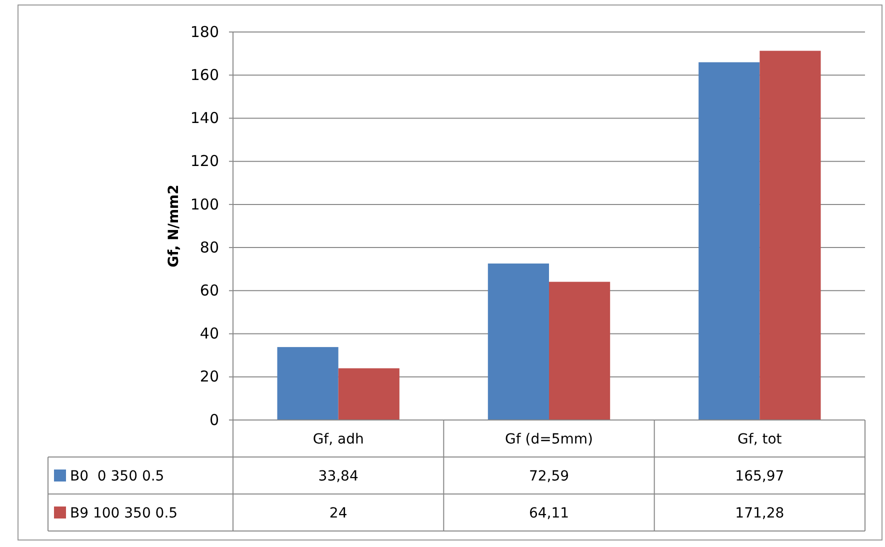 The width and height of the screenshot is (885, 547). Describe the element at coordinates (117, 476) in the screenshot. I see `legend-label: B0 0 350 0.5` at that location.